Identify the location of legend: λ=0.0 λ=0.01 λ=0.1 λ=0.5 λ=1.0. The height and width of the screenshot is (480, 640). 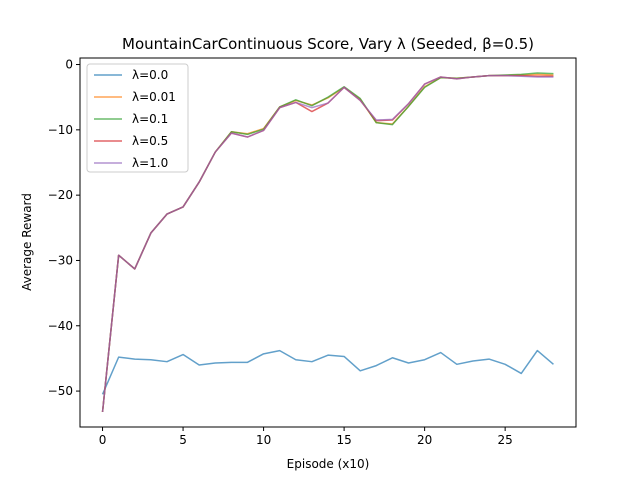
(137, 118).